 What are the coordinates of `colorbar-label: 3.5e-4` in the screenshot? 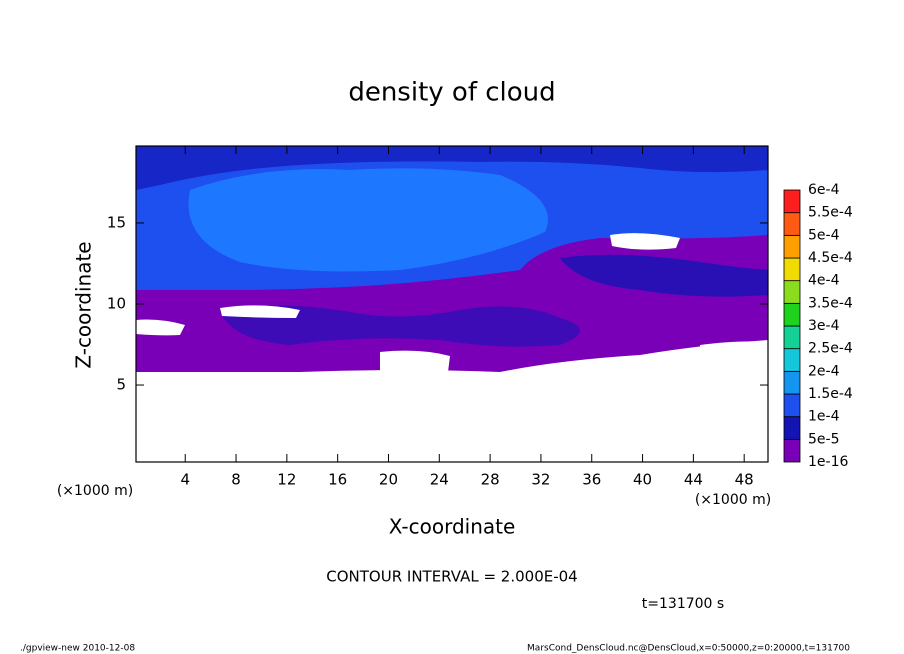 It's located at (830, 303).